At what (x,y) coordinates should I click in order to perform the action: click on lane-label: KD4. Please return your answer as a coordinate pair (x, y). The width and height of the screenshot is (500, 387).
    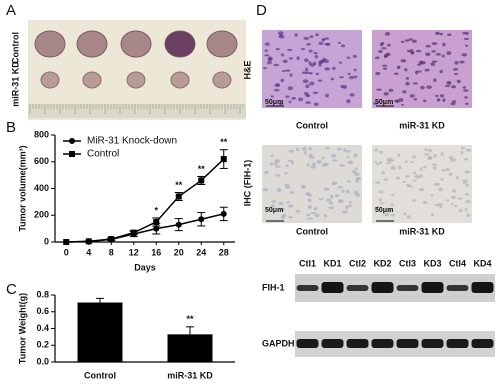
    Looking at the image, I should click on (482, 263).